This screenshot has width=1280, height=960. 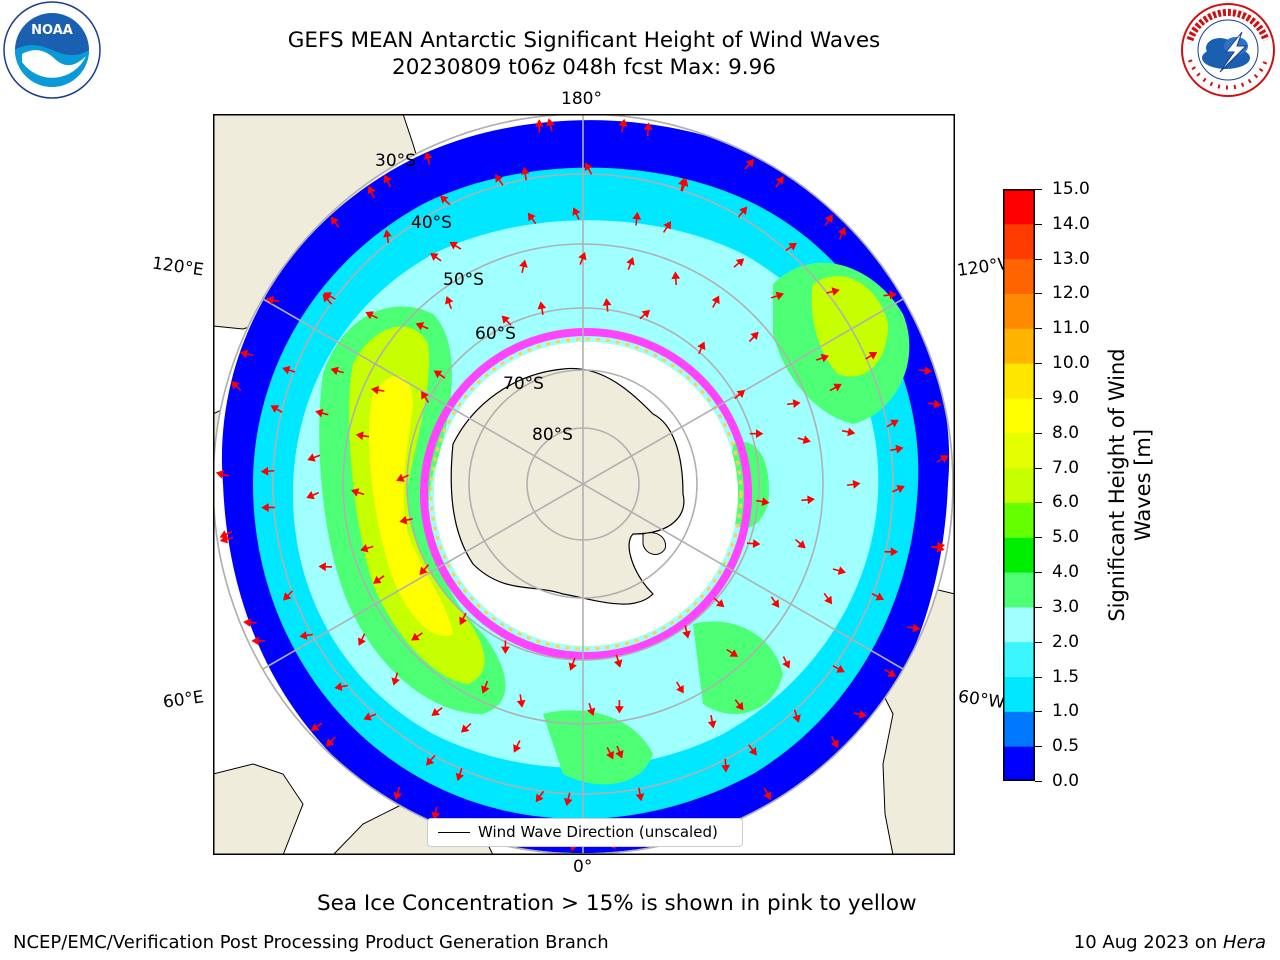 I want to click on nws-logo-icon, so click(x=1228, y=50).